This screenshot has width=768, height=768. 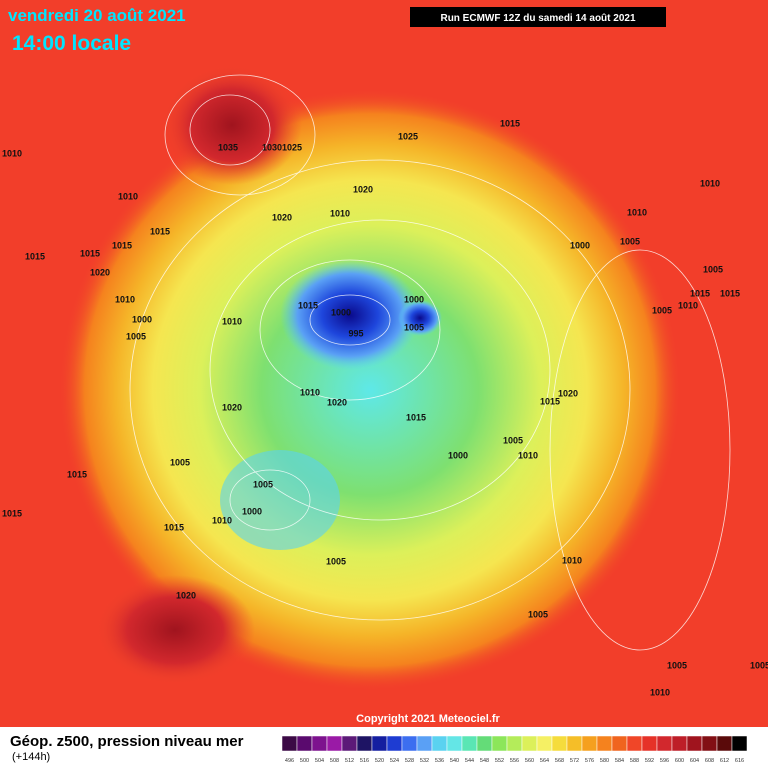 What do you see at coordinates (97, 15) in the screenshot?
I see `forecast-date: vendredi 20 août 2021` at bounding box center [97, 15].